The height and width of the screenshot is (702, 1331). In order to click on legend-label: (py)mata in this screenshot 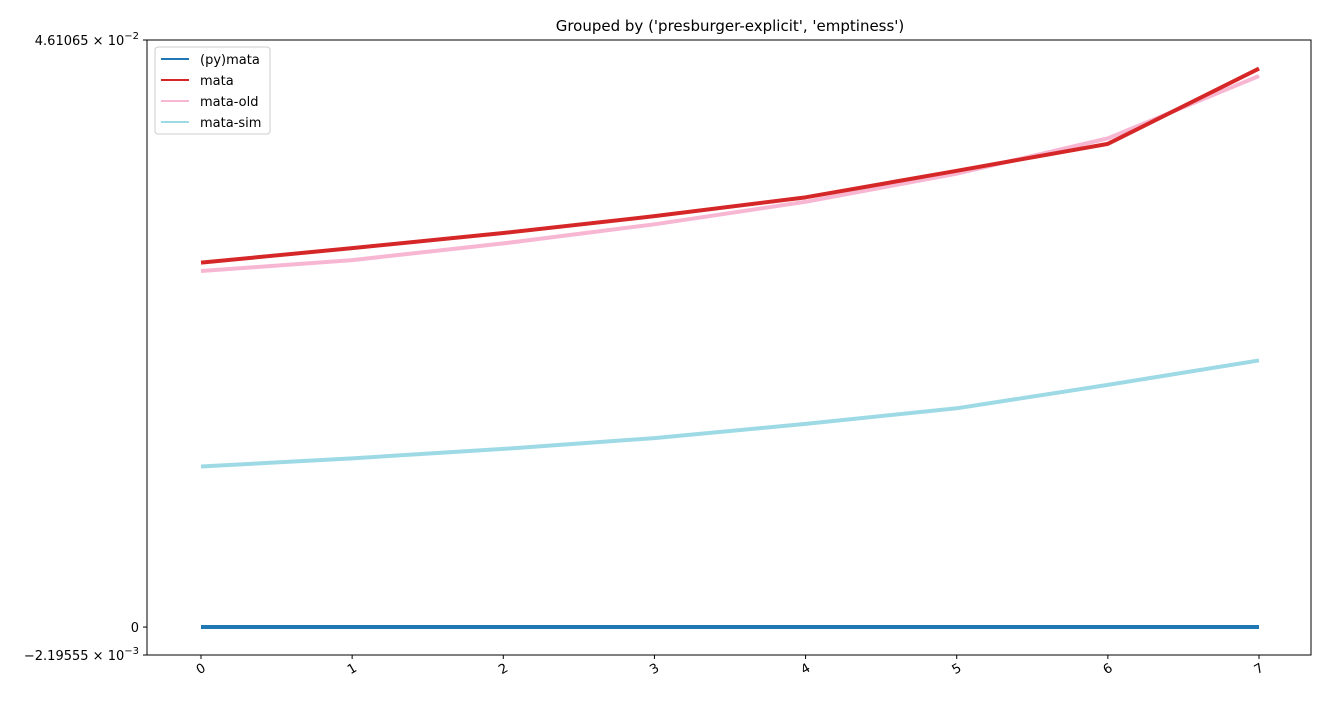, I will do `click(230, 60)`.